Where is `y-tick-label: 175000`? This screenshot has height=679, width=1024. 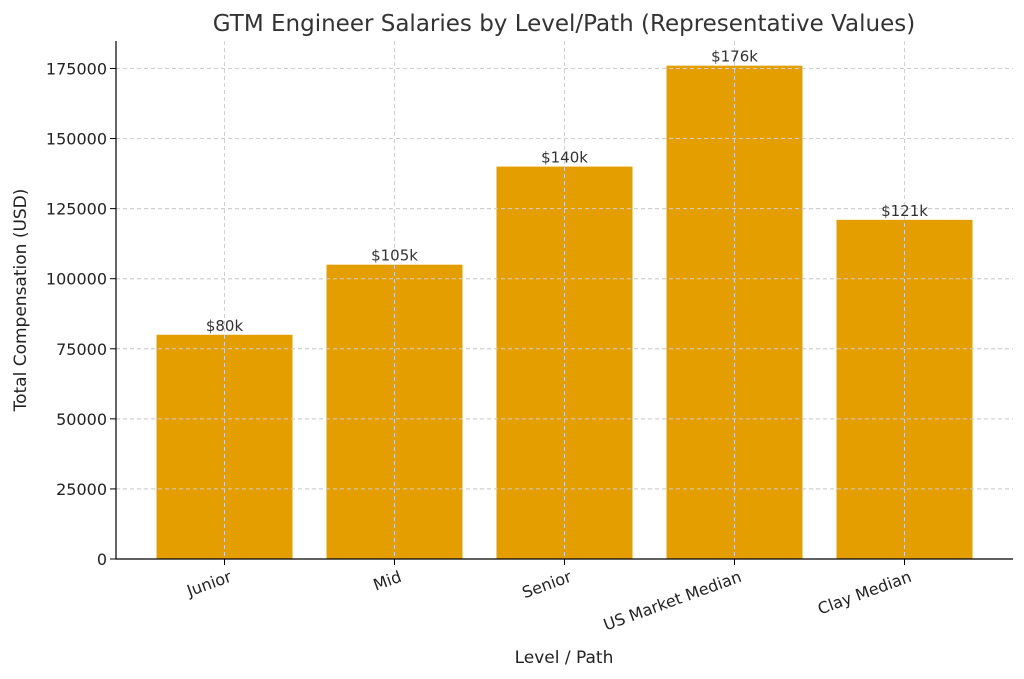 y-tick-label: 175000 is located at coordinates (76, 68).